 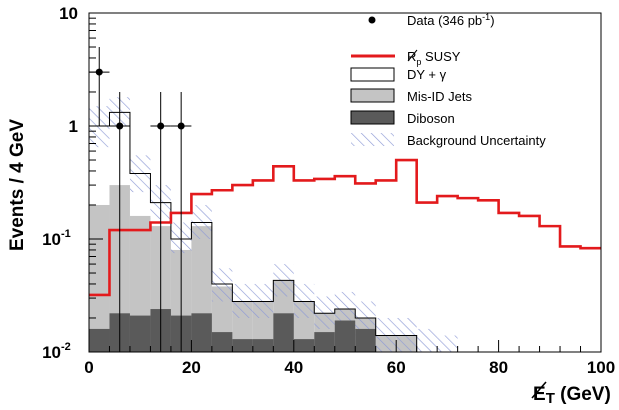 I want to click on legend-label-data: Data (346 pb, so click(x=444, y=20).